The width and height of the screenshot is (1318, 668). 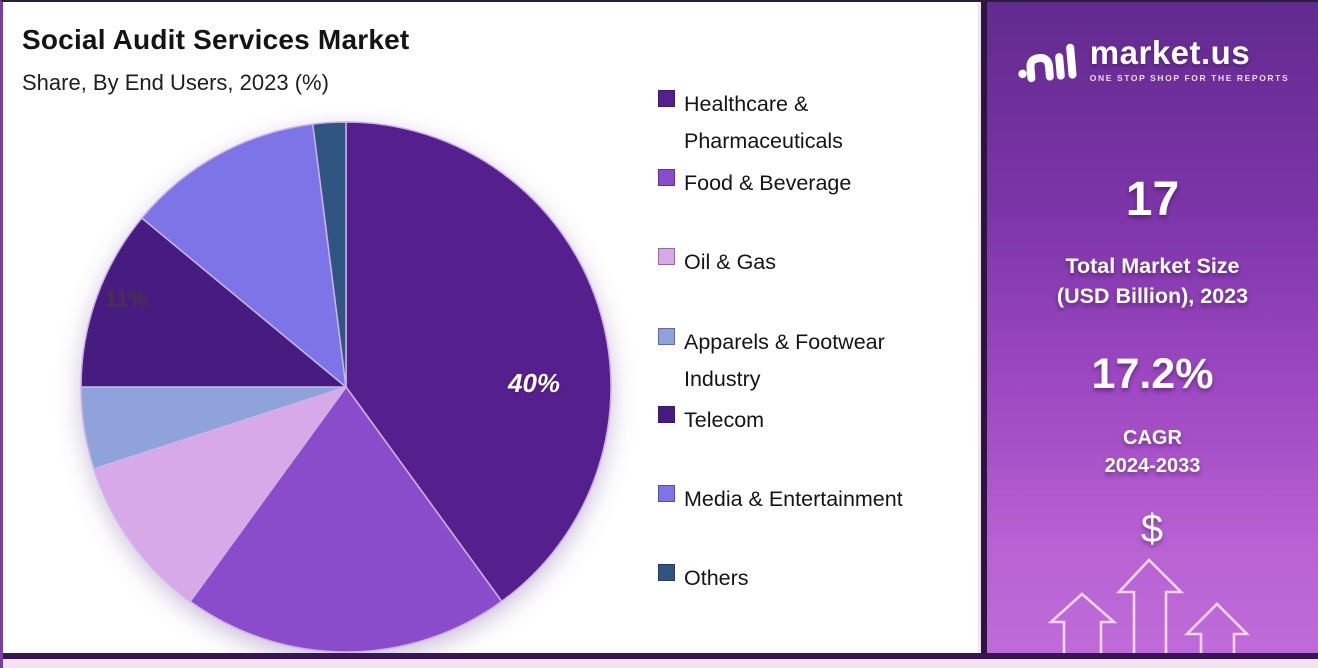 What do you see at coordinates (730, 262) in the screenshot?
I see `legend-label-oil-gas: Oil & Gas` at bounding box center [730, 262].